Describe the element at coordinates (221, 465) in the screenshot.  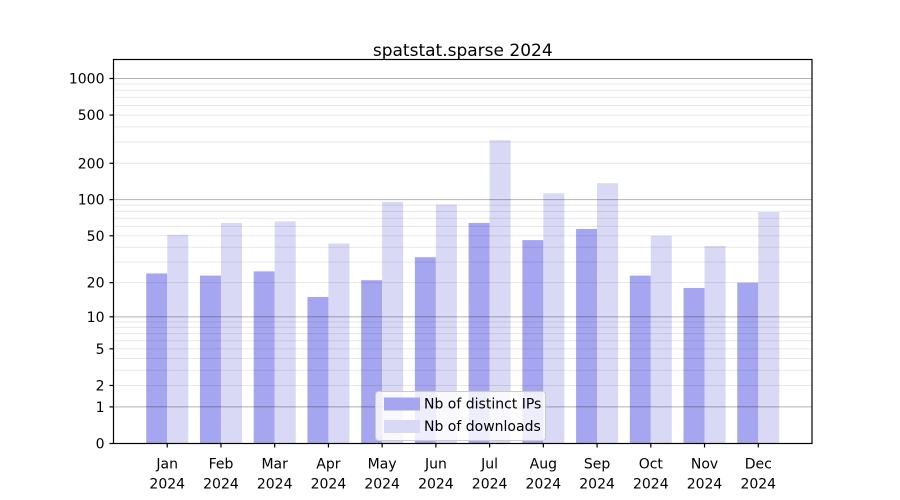
I see `x-tick-label-feb: Feb` at that location.